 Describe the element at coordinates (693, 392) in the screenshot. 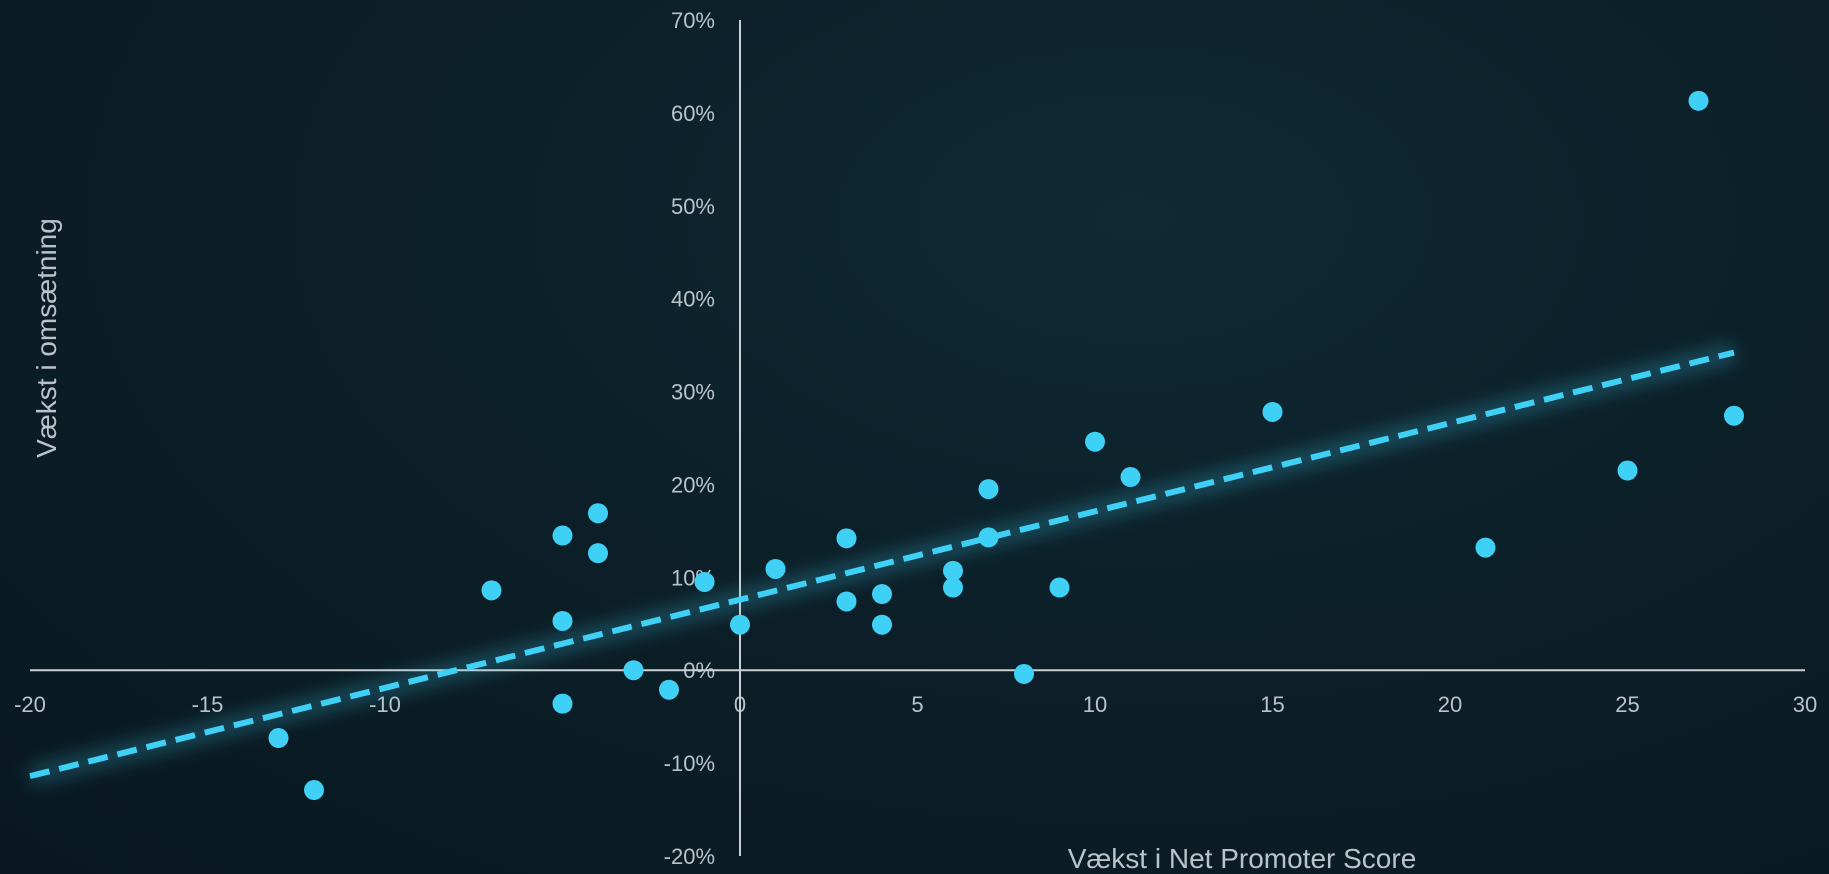

I see `y-tick-label: 30%` at that location.